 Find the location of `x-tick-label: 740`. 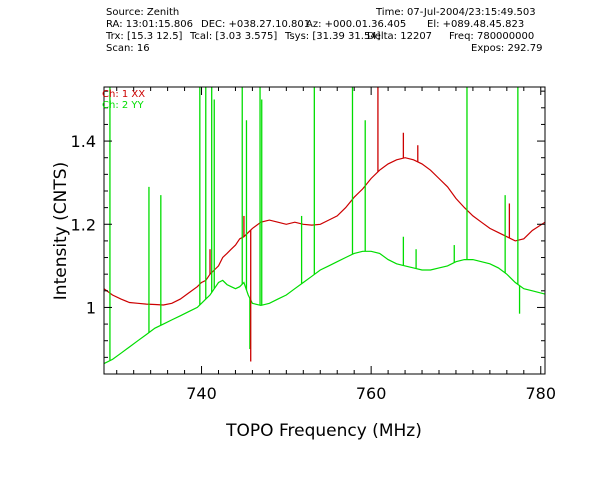

x-tick-label: 740 is located at coordinates (201, 393).